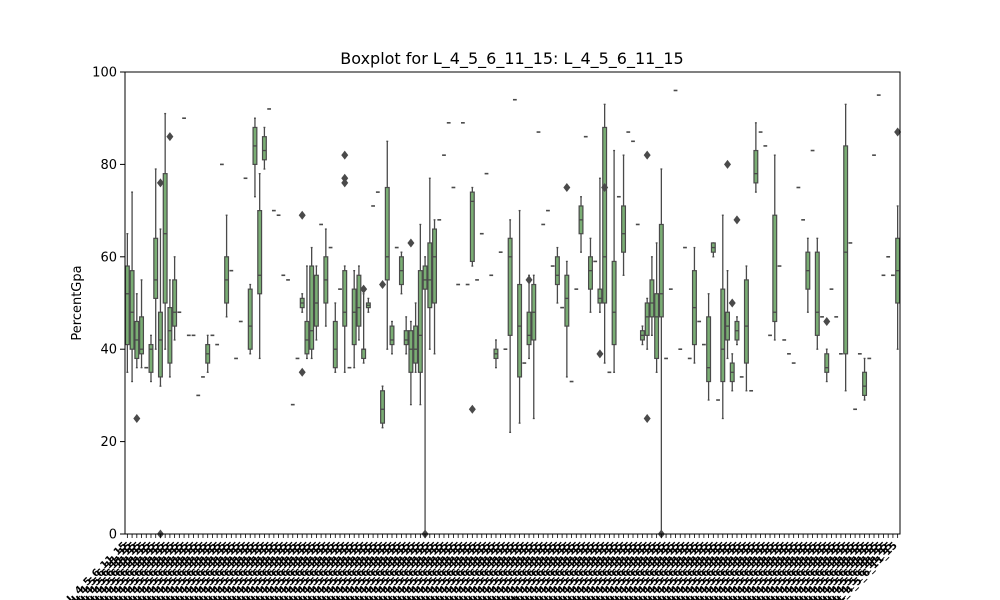  I want to click on y-tick-label: 20, so click(108, 442).